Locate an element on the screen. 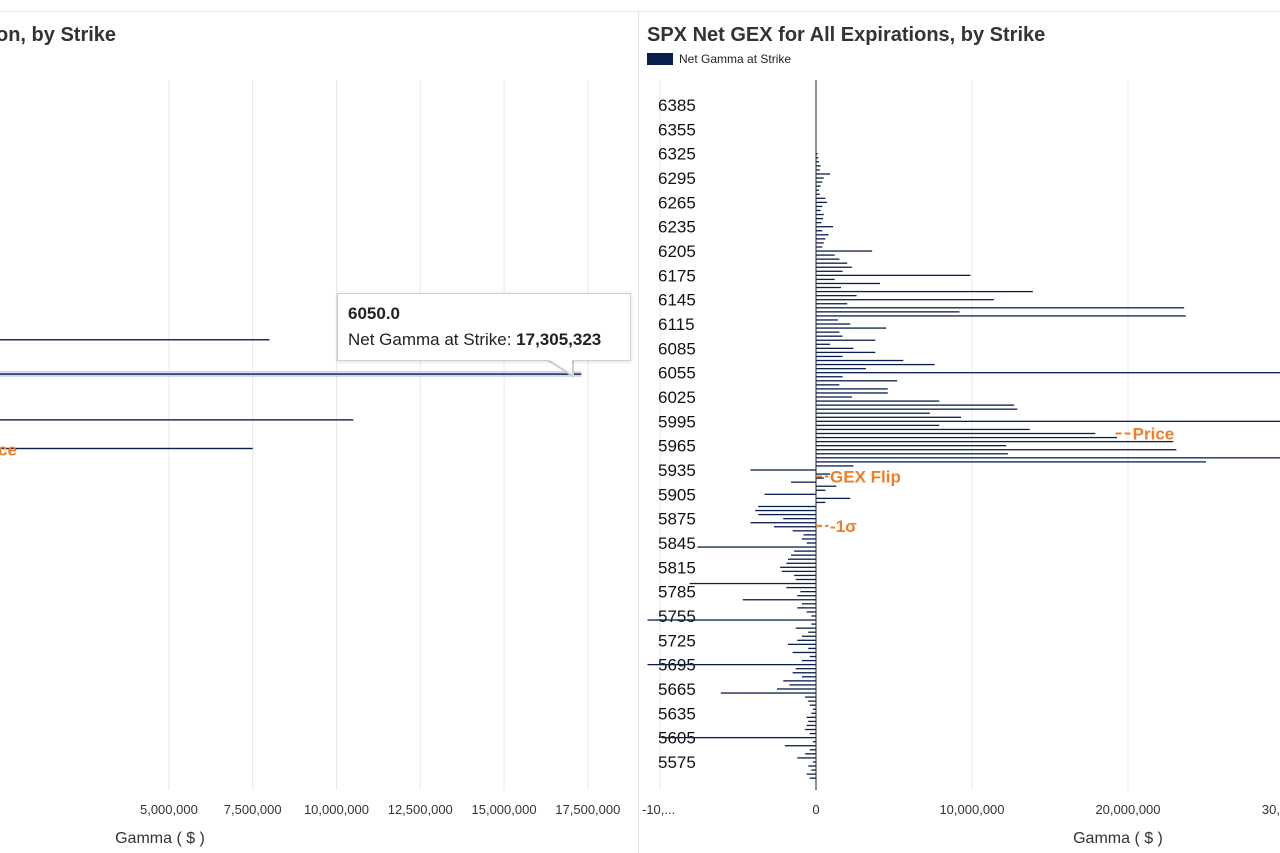 The width and height of the screenshot is (1280, 853). x-tick-label: 17,500,000 is located at coordinates (587, 809).